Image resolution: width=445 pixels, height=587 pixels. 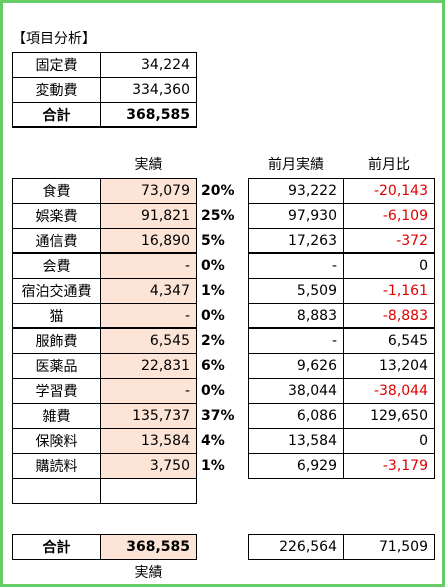 What do you see at coordinates (56, 441) in the screenshot?
I see `item-label: 保険料` at bounding box center [56, 441].